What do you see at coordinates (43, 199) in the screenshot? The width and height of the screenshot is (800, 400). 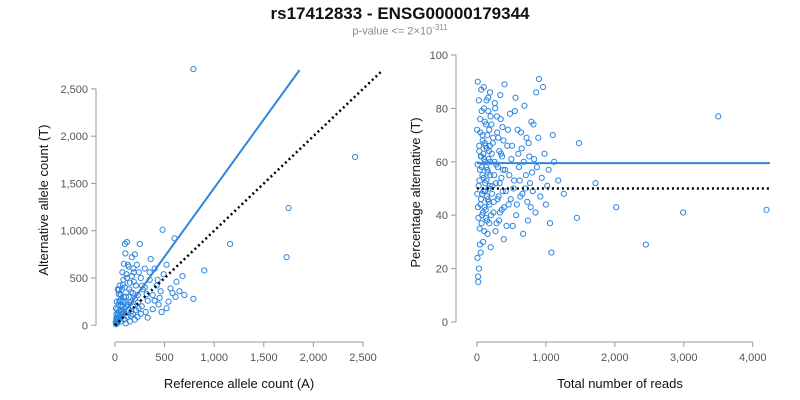 I see `y-axis-title: Alternative allele count (T)` at bounding box center [43, 199].